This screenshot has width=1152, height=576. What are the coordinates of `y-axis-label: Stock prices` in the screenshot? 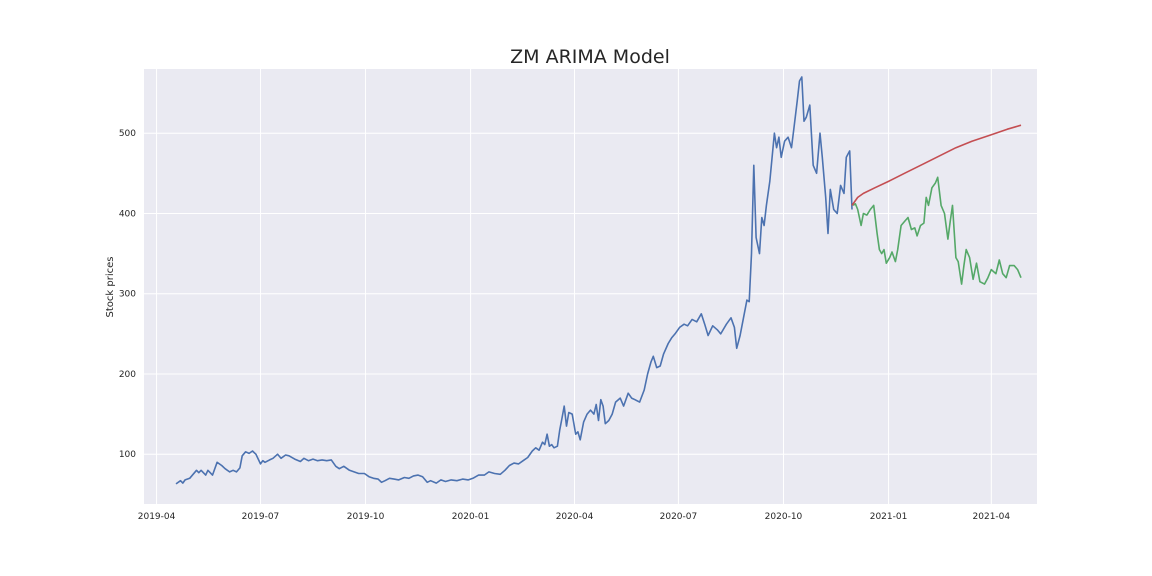 It's located at (110, 287).